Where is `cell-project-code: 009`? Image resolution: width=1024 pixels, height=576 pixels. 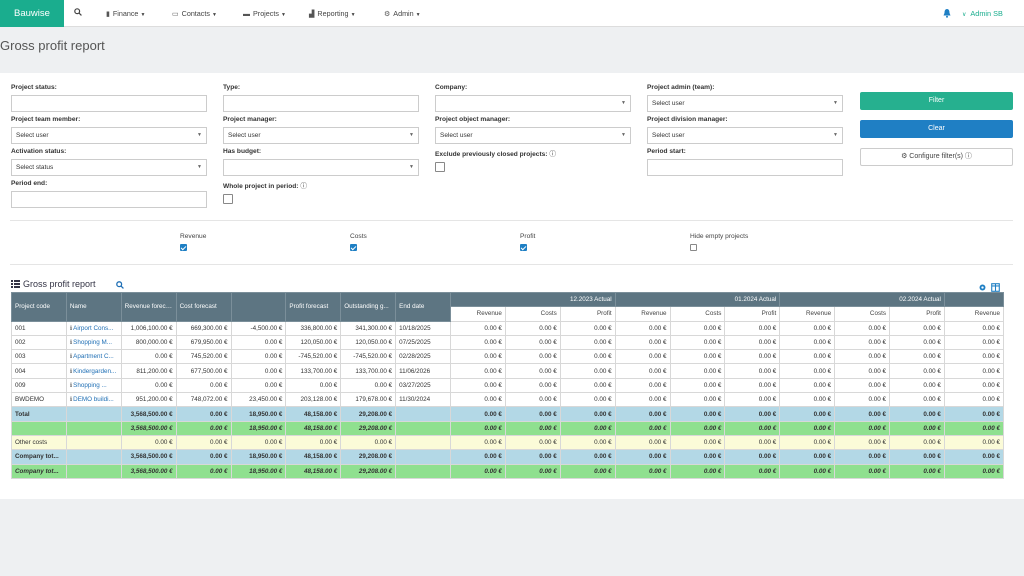 cell-project-code: 009 is located at coordinates (39, 385).